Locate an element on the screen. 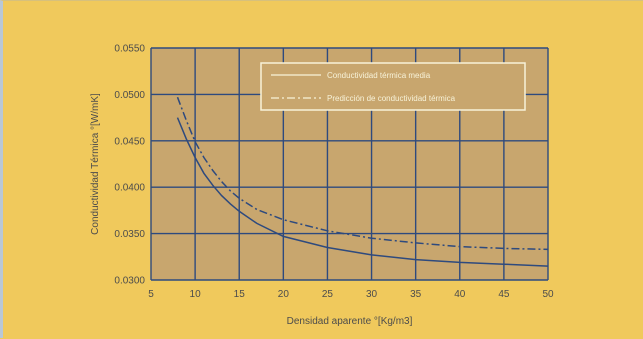 The width and height of the screenshot is (643, 339). x-tick-label: 30 is located at coordinates (372, 294).